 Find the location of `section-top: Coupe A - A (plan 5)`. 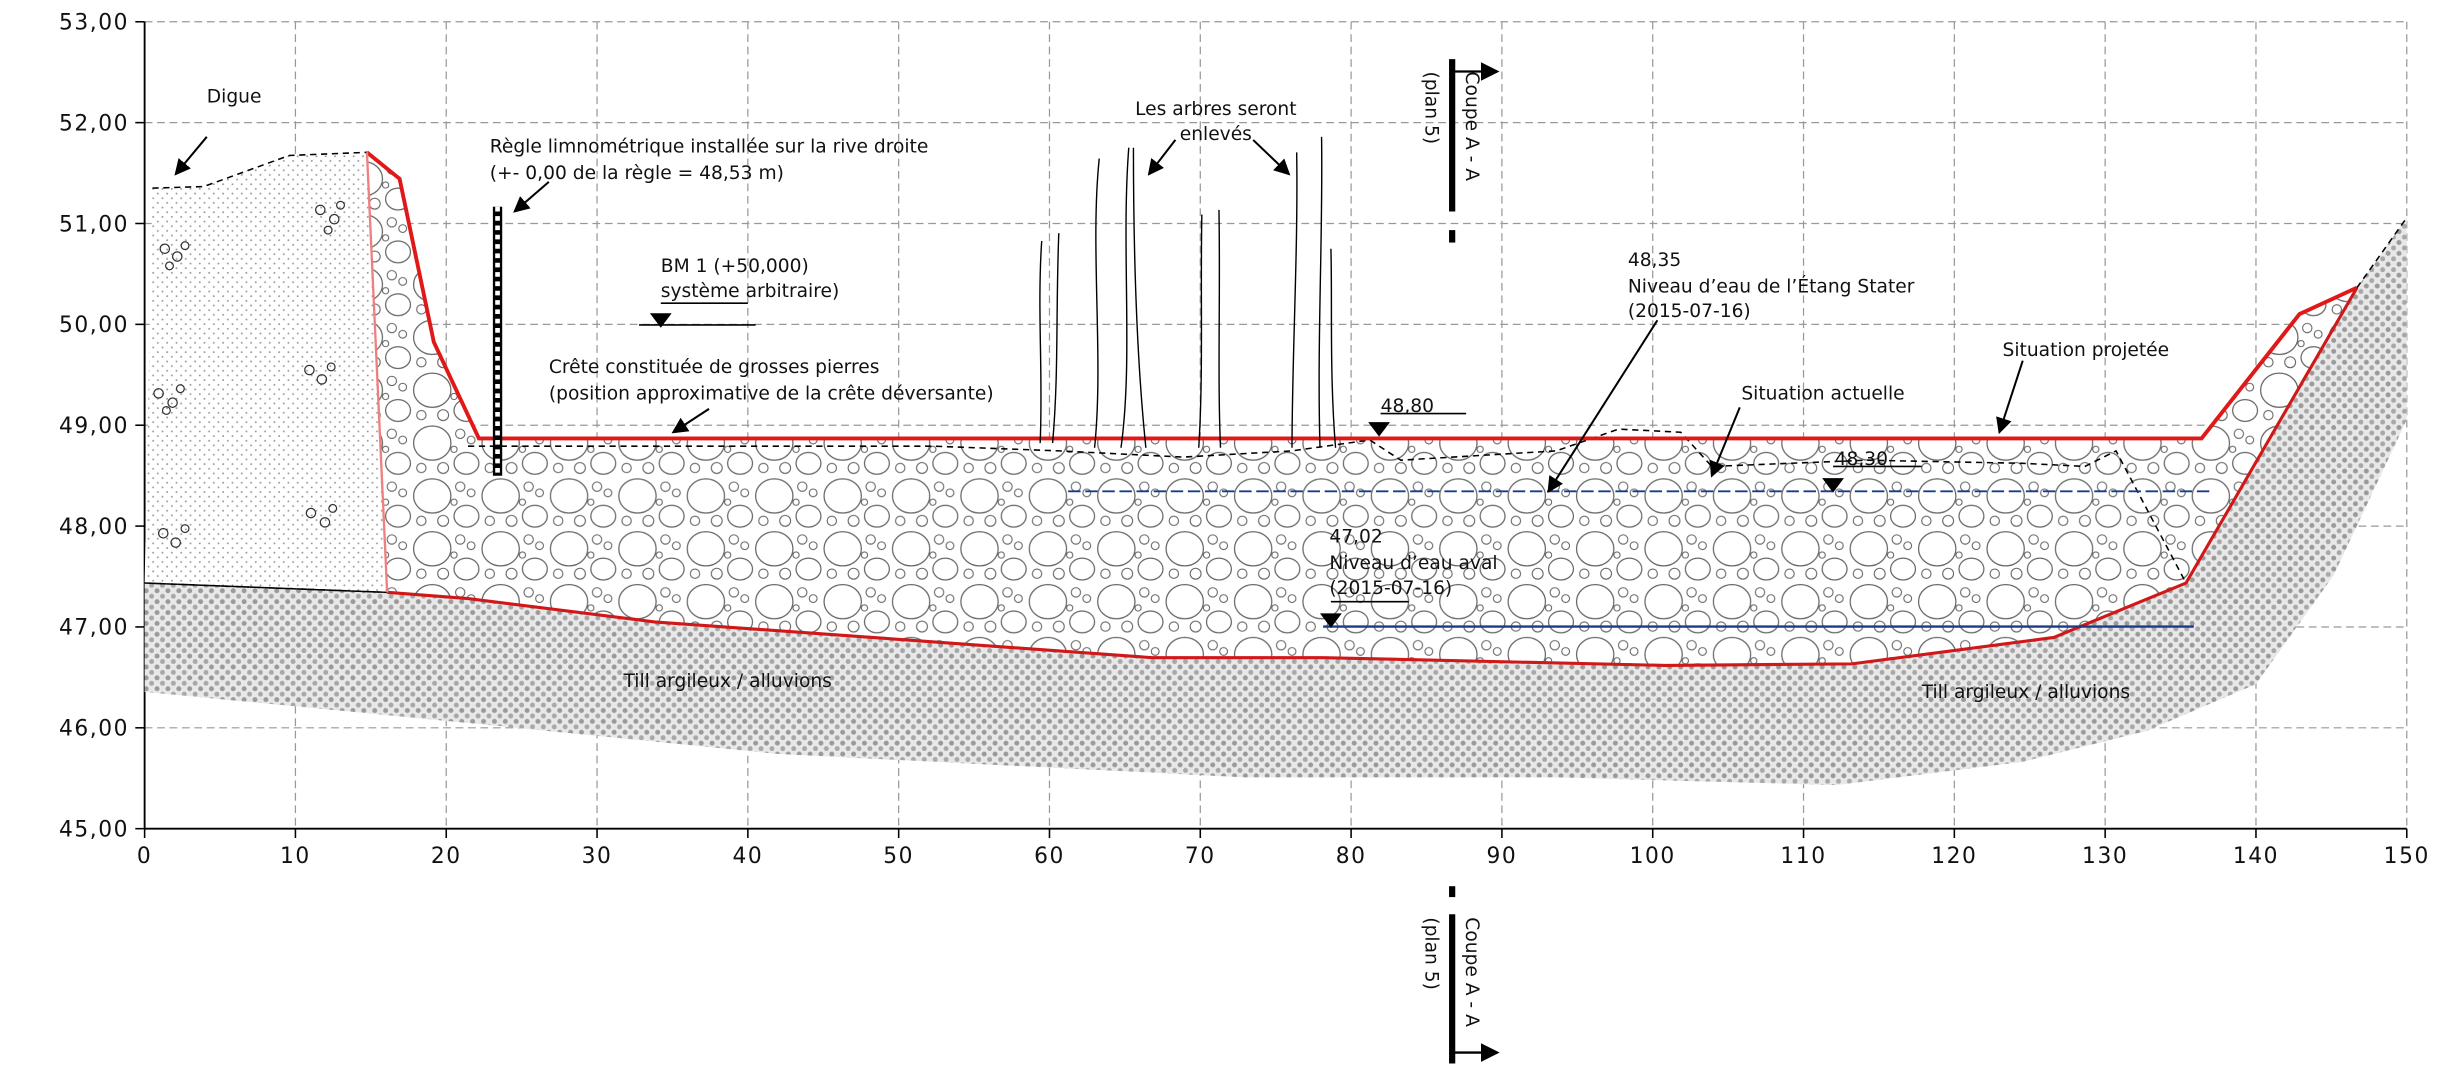

section-top: Coupe A - A (plan 5) is located at coordinates (1460, 151).